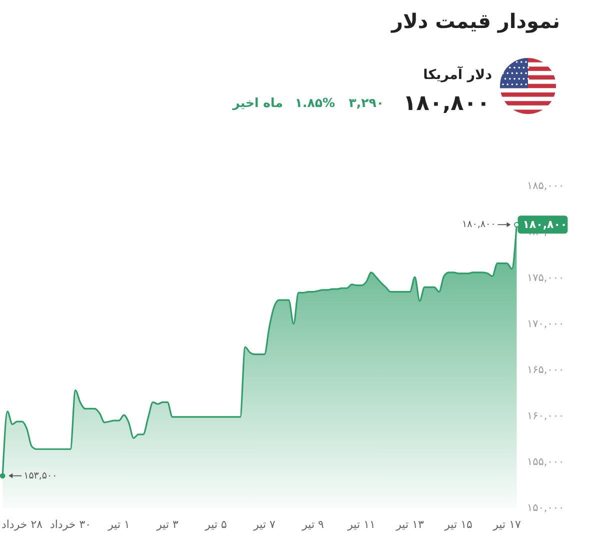 This screenshot has height=544, width=603. Describe the element at coordinates (458, 524) in the screenshot. I see `x-tick-label: ۱۵ تیر` at that location.